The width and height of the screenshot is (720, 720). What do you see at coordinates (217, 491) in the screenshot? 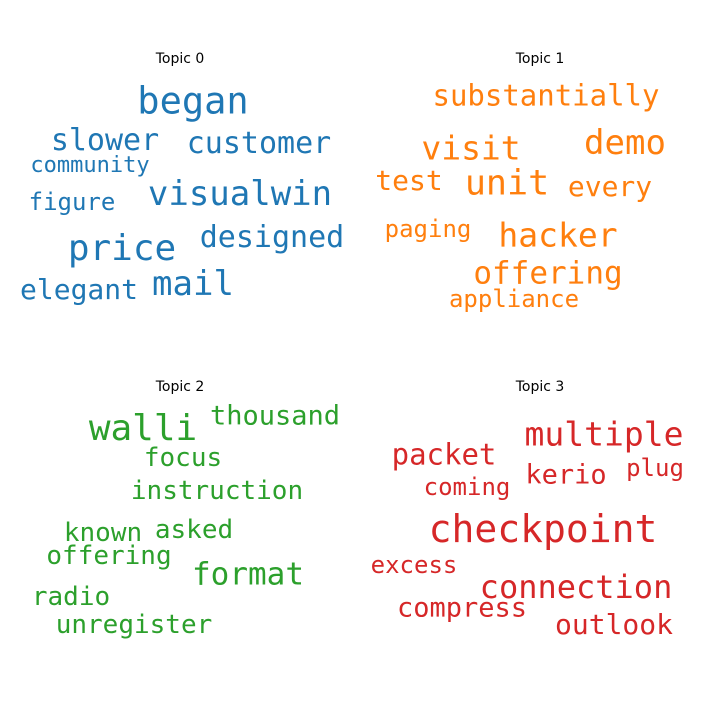
I see `word-instruction: instruction` at bounding box center [217, 491].